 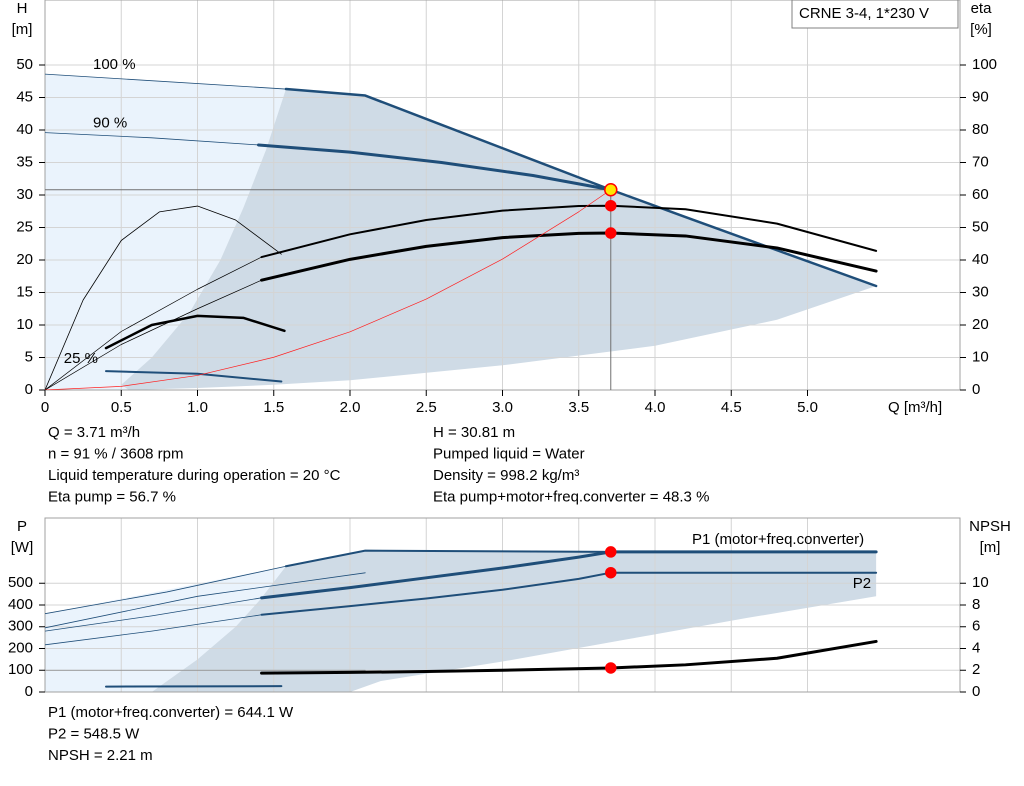 What do you see at coordinates (22, 526) in the screenshot?
I see `y-axis-title: P` at bounding box center [22, 526].